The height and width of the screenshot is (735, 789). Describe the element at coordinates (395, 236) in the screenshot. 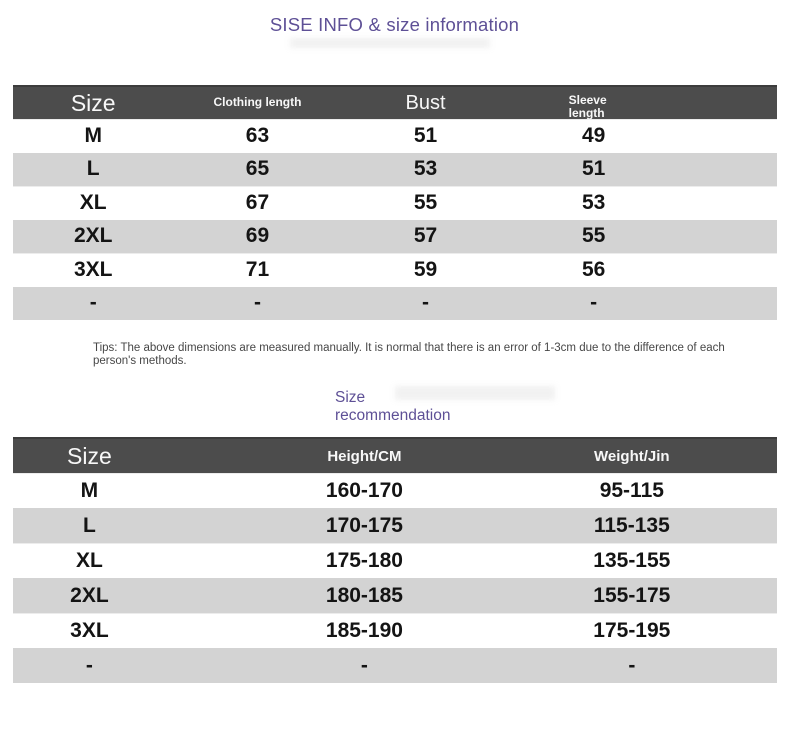

I see `table-row: 2XL 69 57 55` at that location.